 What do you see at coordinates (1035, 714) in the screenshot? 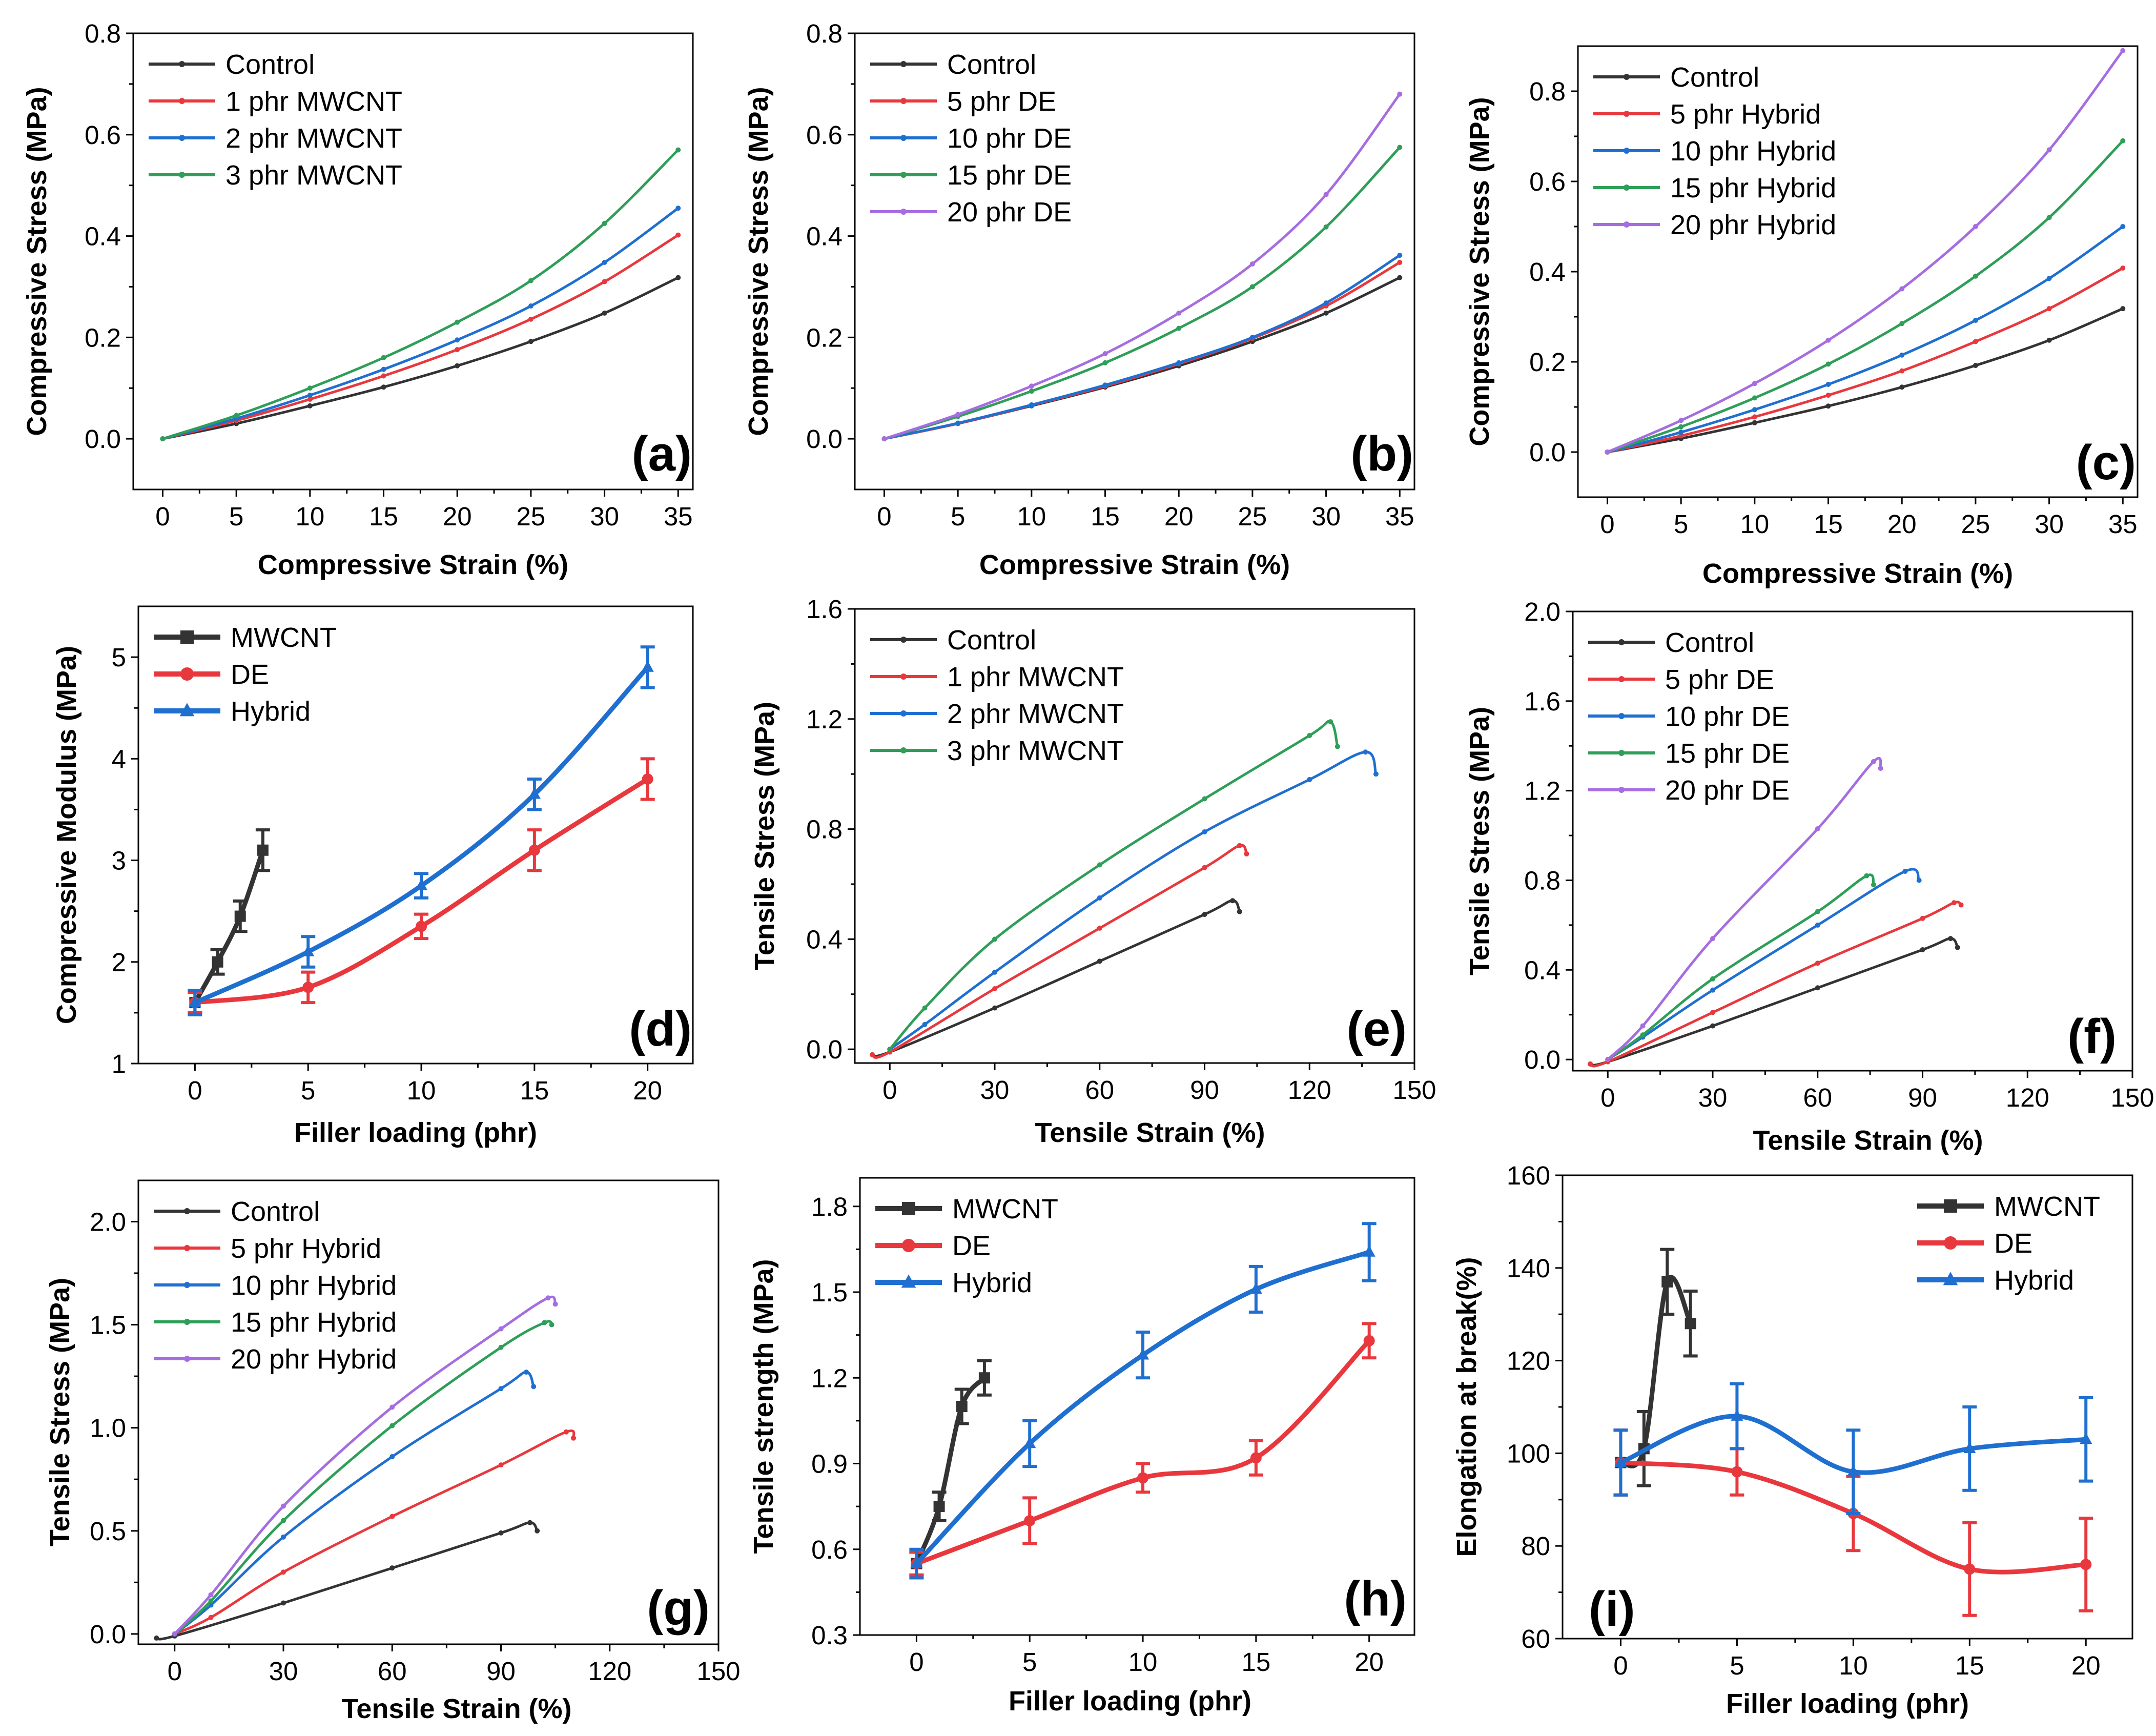
I see `legend-label: 2 phr MWCNT` at bounding box center [1035, 714].